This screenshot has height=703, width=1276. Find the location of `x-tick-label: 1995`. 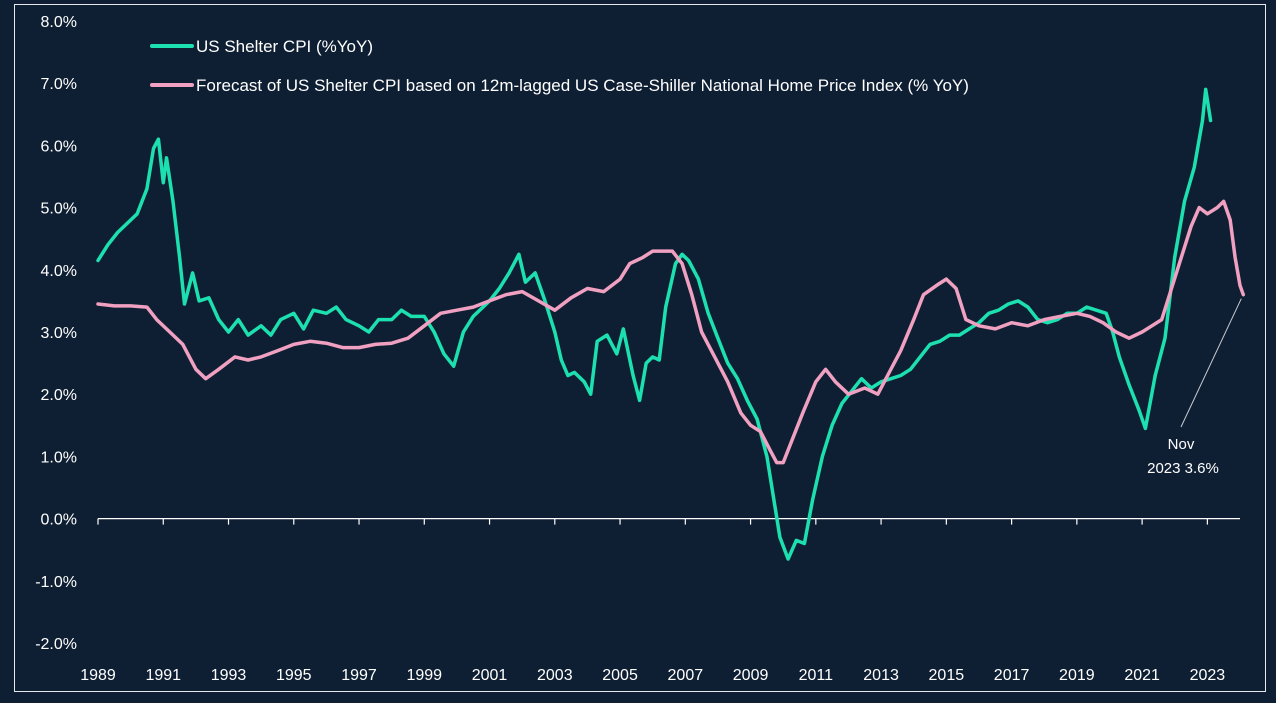

x-tick-label: 1995 is located at coordinates (294, 675).